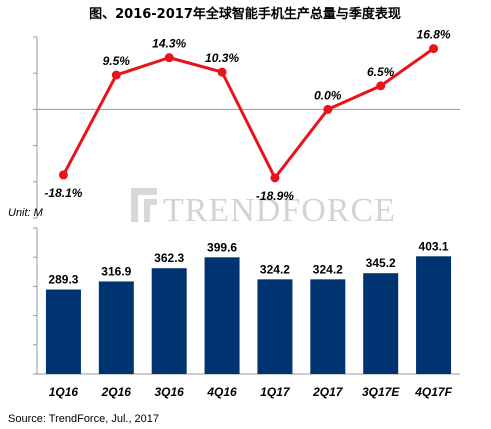 This screenshot has height=429, width=491. Describe the element at coordinates (170, 392) in the screenshot. I see `quarter-label: 3Q16` at that location.